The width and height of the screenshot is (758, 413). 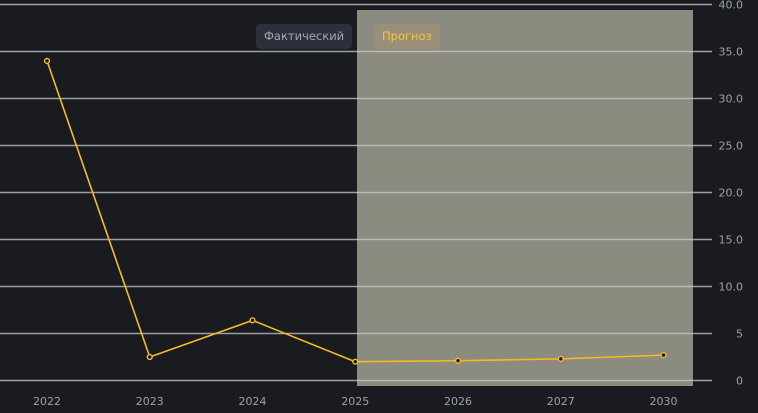 I want to click on y-tick-label: 40.0, so click(x=731, y=6).